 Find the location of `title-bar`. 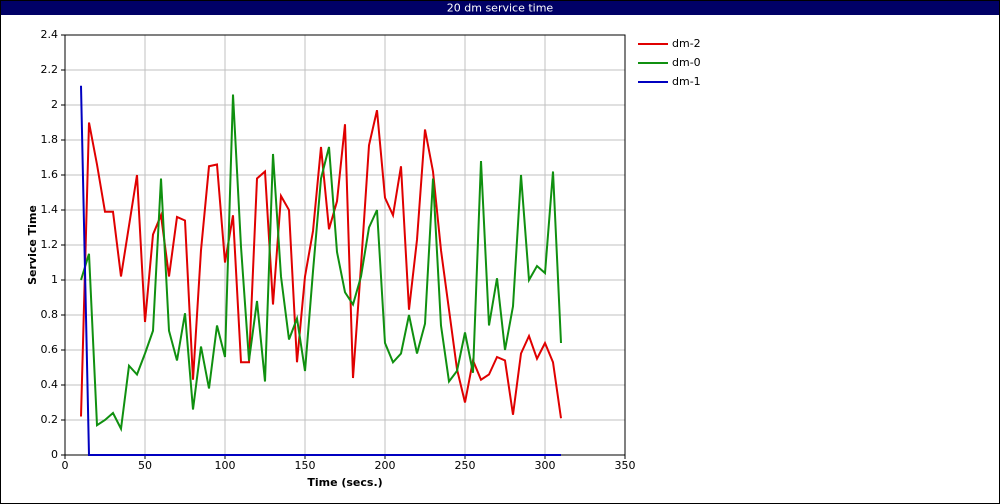

title-bar is located at coordinates (500, 8).